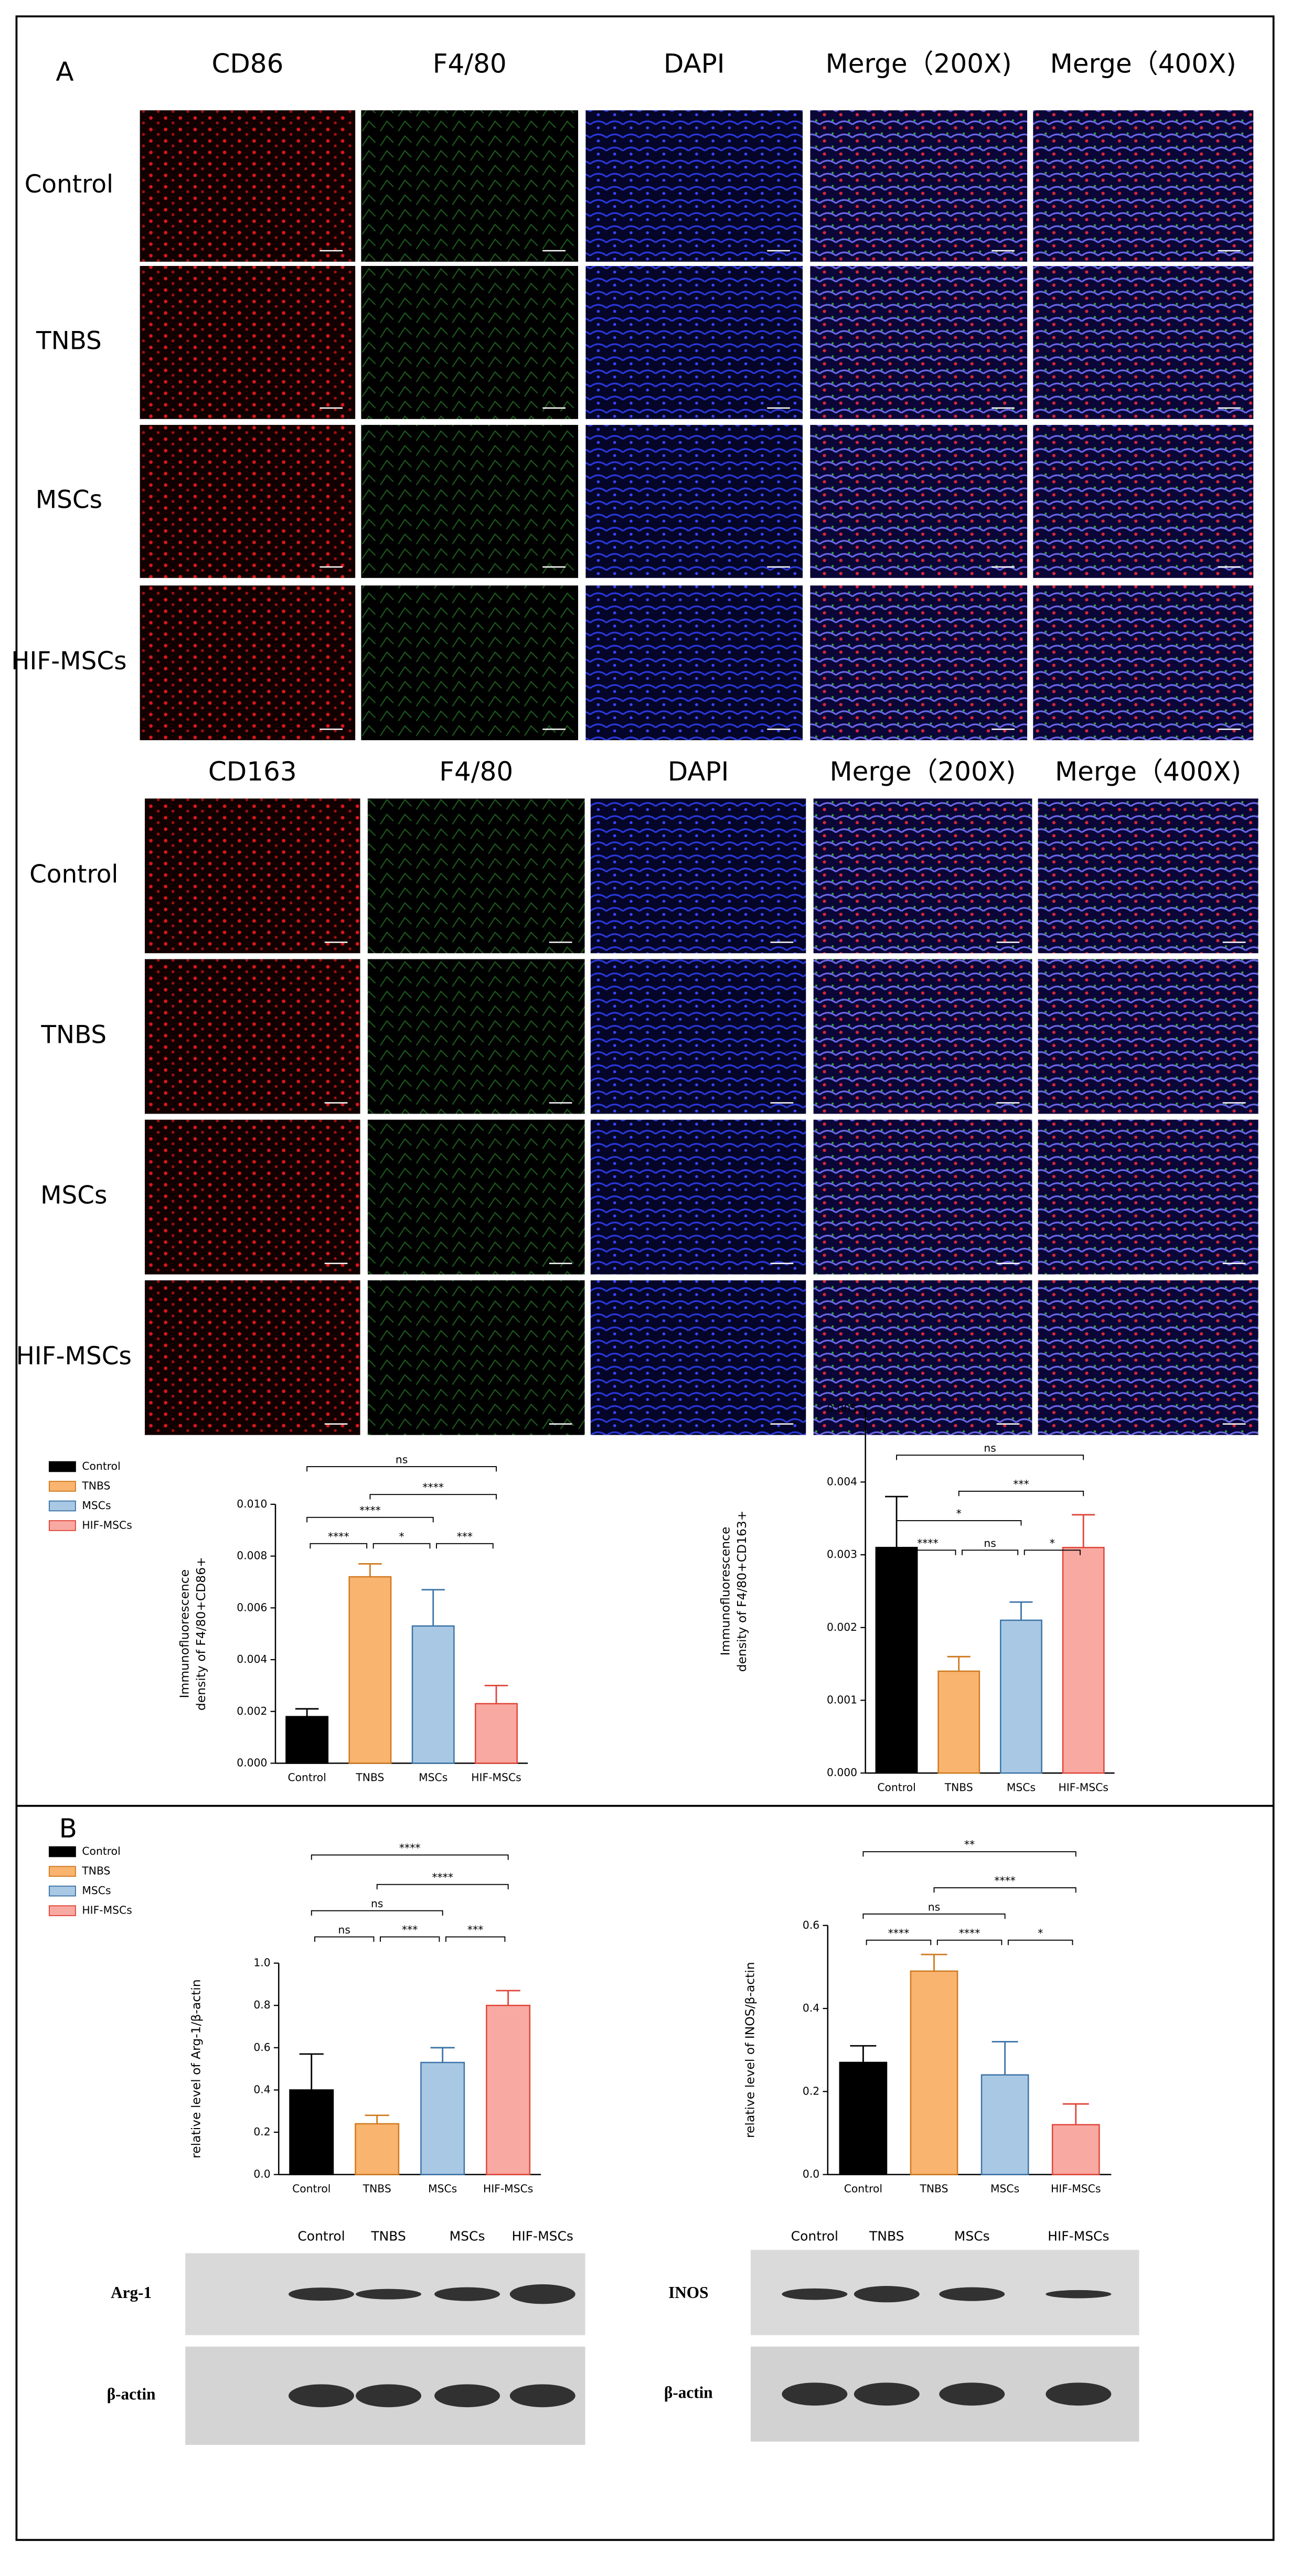 This screenshot has width=1290, height=2576. What do you see at coordinates (388, 2236) in the screenshot?
I see `lane-label: TNBS` at bounding box center [388, 2236].